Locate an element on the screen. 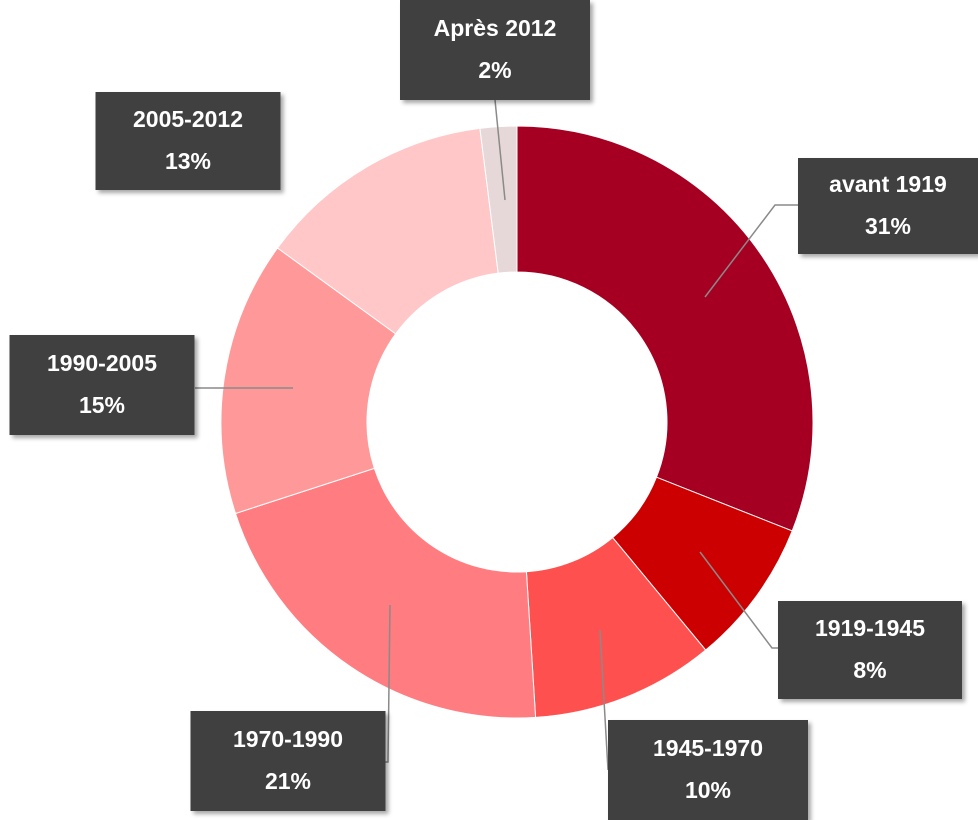 This screenshot has height=820, width=978. category-label: 1970-1990 is located at coordinates (288, 739).